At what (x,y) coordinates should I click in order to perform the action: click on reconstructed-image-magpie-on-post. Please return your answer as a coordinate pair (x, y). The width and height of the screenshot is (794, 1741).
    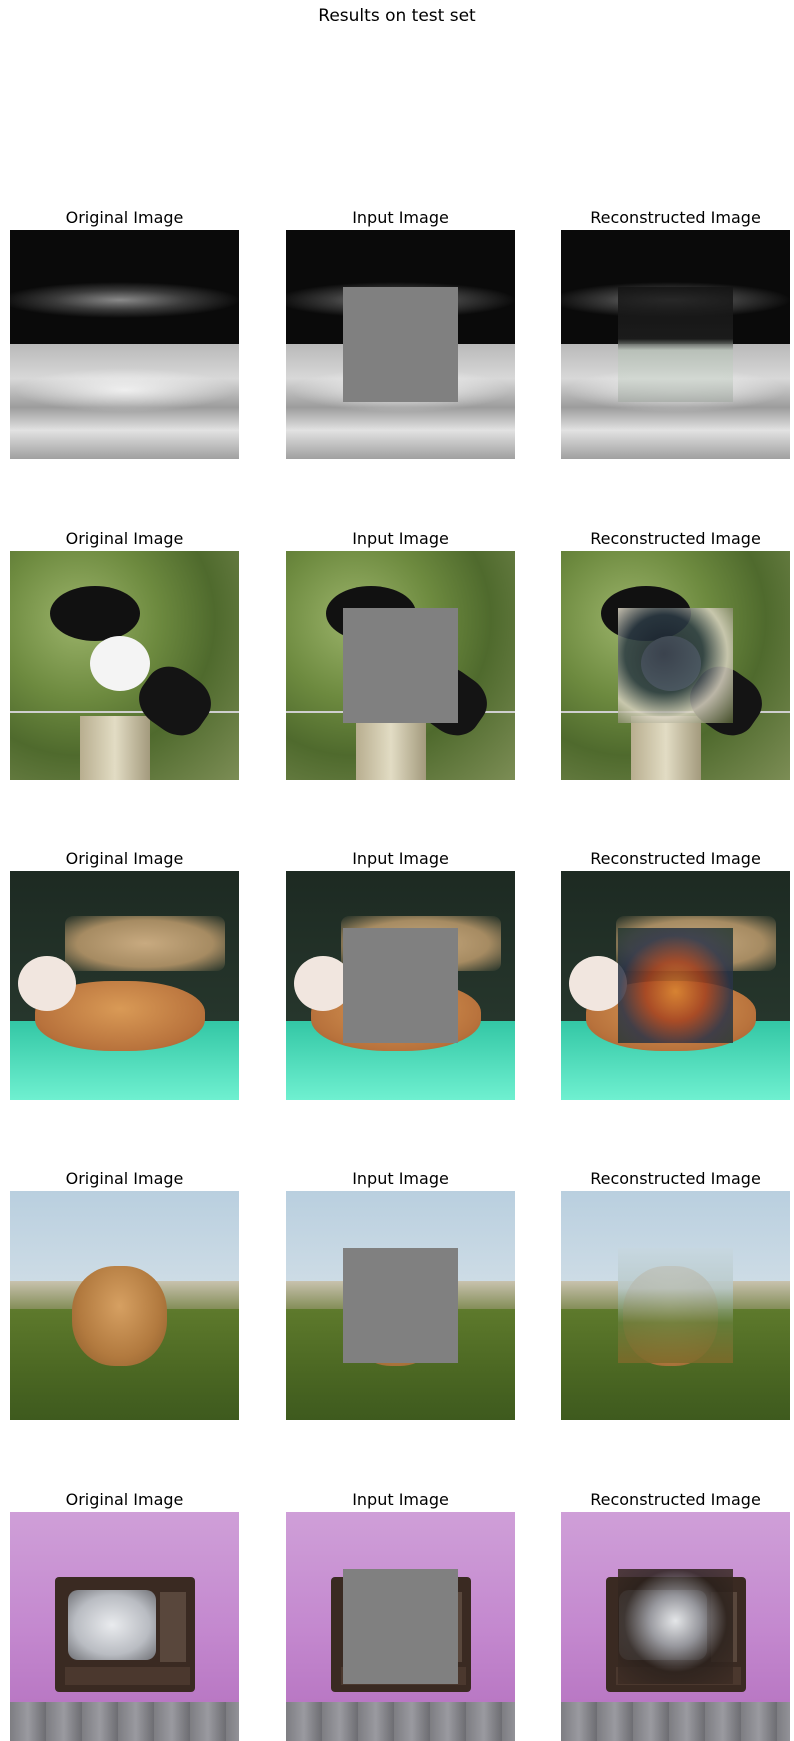
    Looking at the image, I should click on (675, 665).